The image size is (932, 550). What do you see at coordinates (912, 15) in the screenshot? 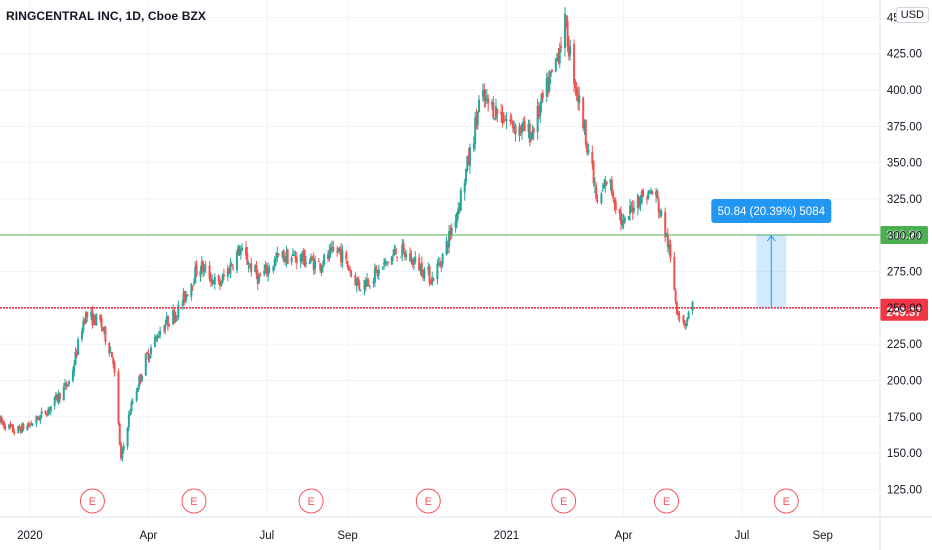
I see `currency-button: USD` at bounding box center [912, 15].